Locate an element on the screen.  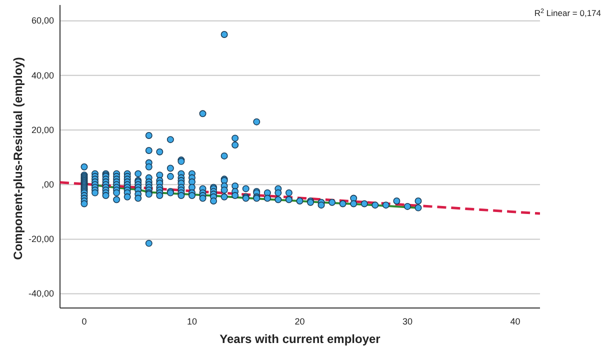
y-tick-label: ,00 is located at coordinates (47, 184).